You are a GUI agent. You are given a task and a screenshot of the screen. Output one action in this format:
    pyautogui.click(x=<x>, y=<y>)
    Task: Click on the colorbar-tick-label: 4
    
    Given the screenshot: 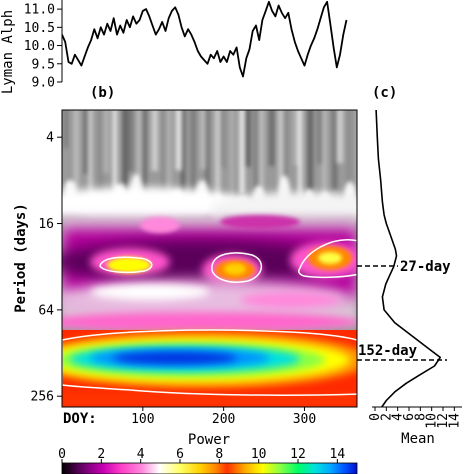 What is the action you would take?
    pyautogui.click(x=141, y=454)
    